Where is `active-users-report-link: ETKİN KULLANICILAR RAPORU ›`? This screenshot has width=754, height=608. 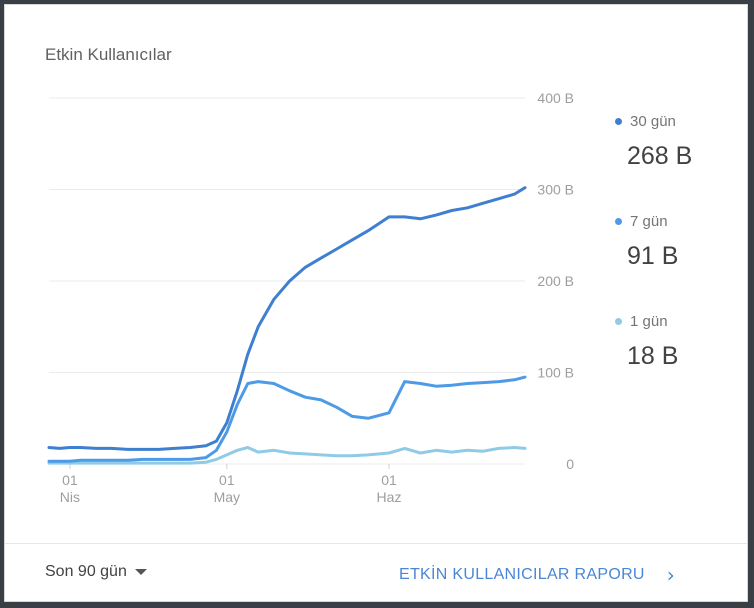
active-users-report-link: ETKİN KULLANICILAR RAPORU › is located at coordinates (537, 575).